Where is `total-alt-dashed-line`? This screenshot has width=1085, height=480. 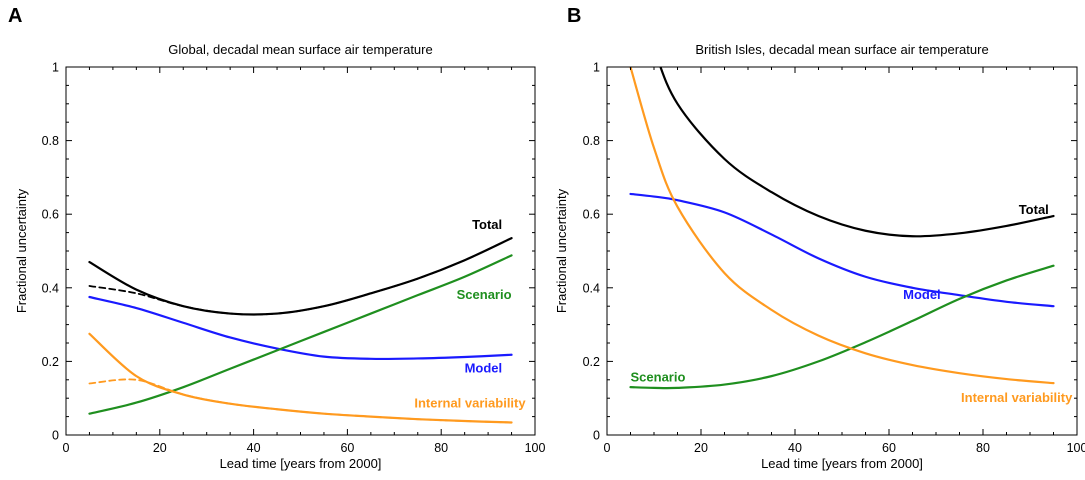 total-alt-dashed-line is located at coordinates (300, 276).